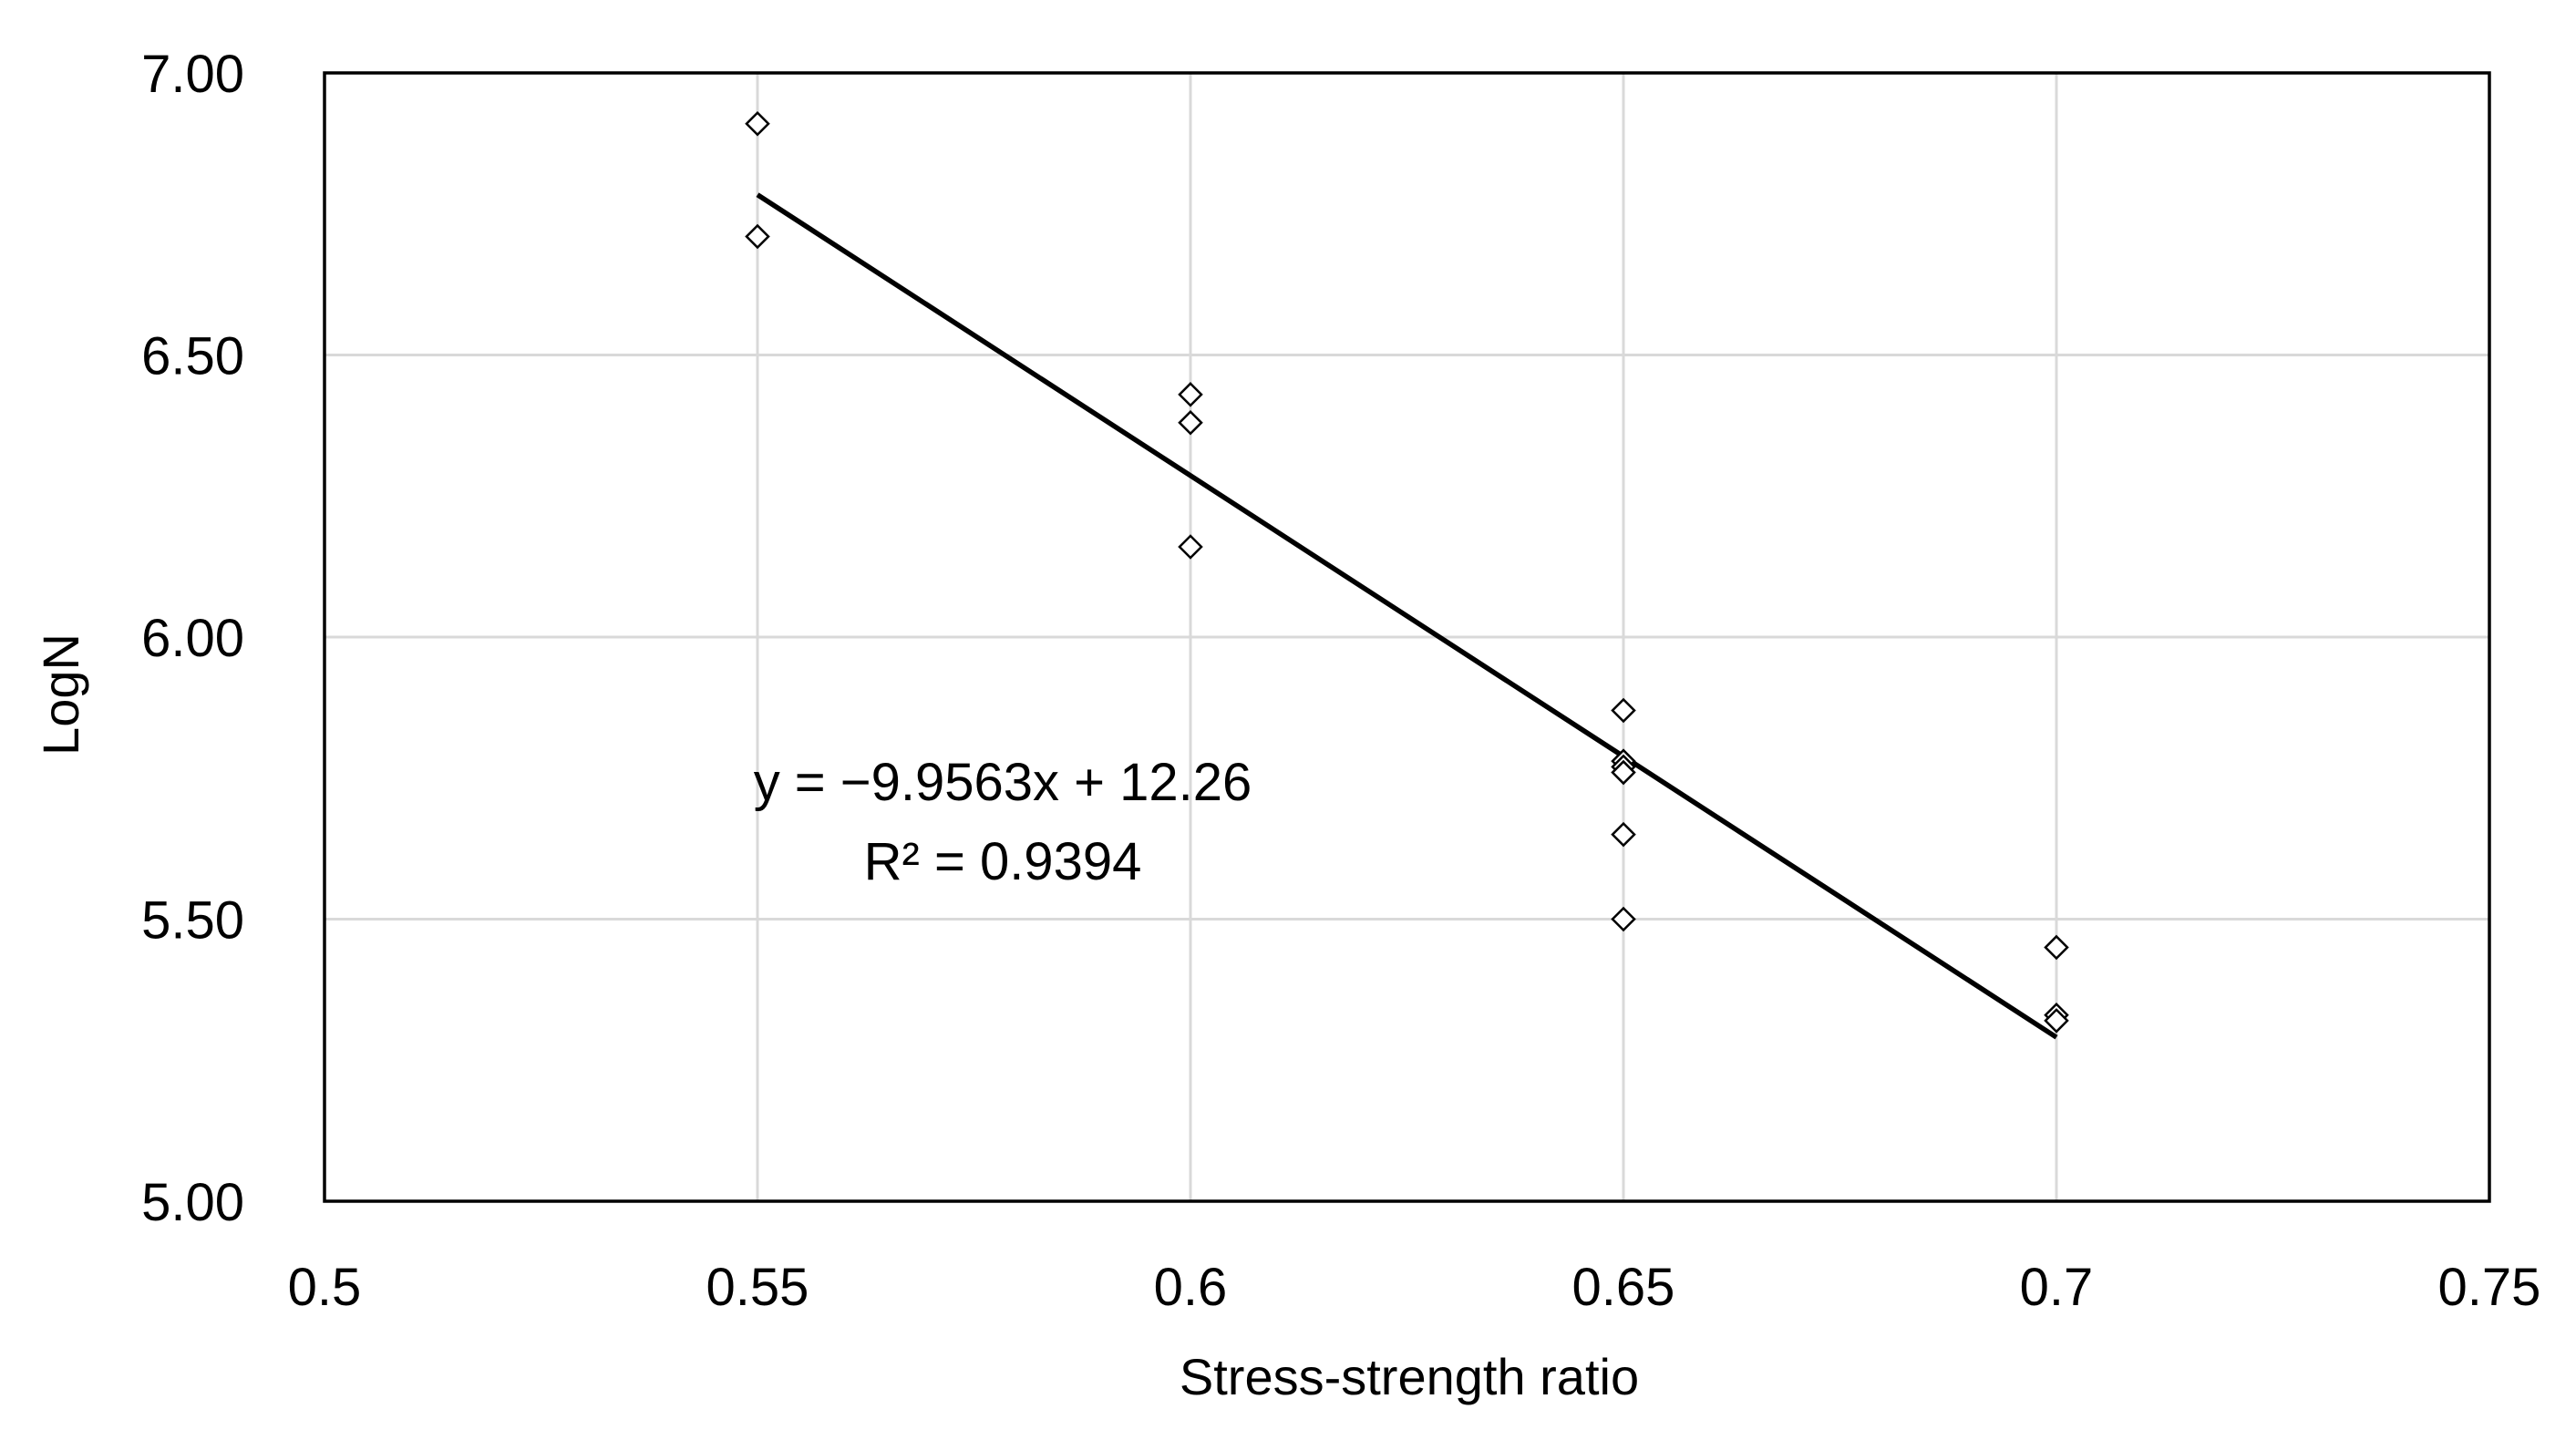  I want to click on x-tick-label: 0.6, so click(1191, 1288).